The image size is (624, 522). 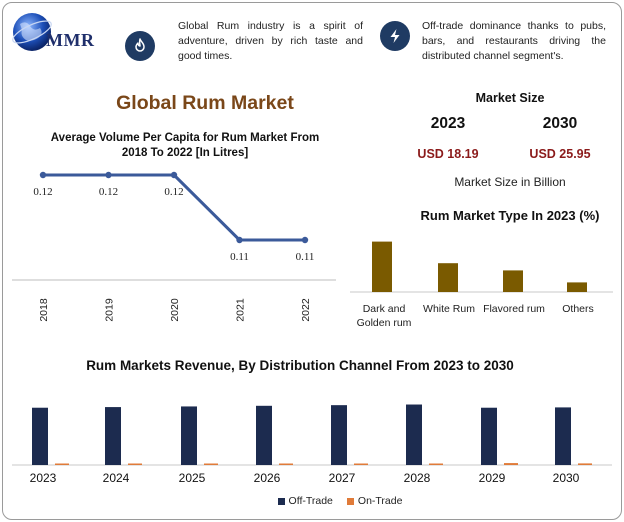 What do you see at coordinates (239, 240) in the screenshot?
I see `line-point-2021` at bounding box center [239, 240].